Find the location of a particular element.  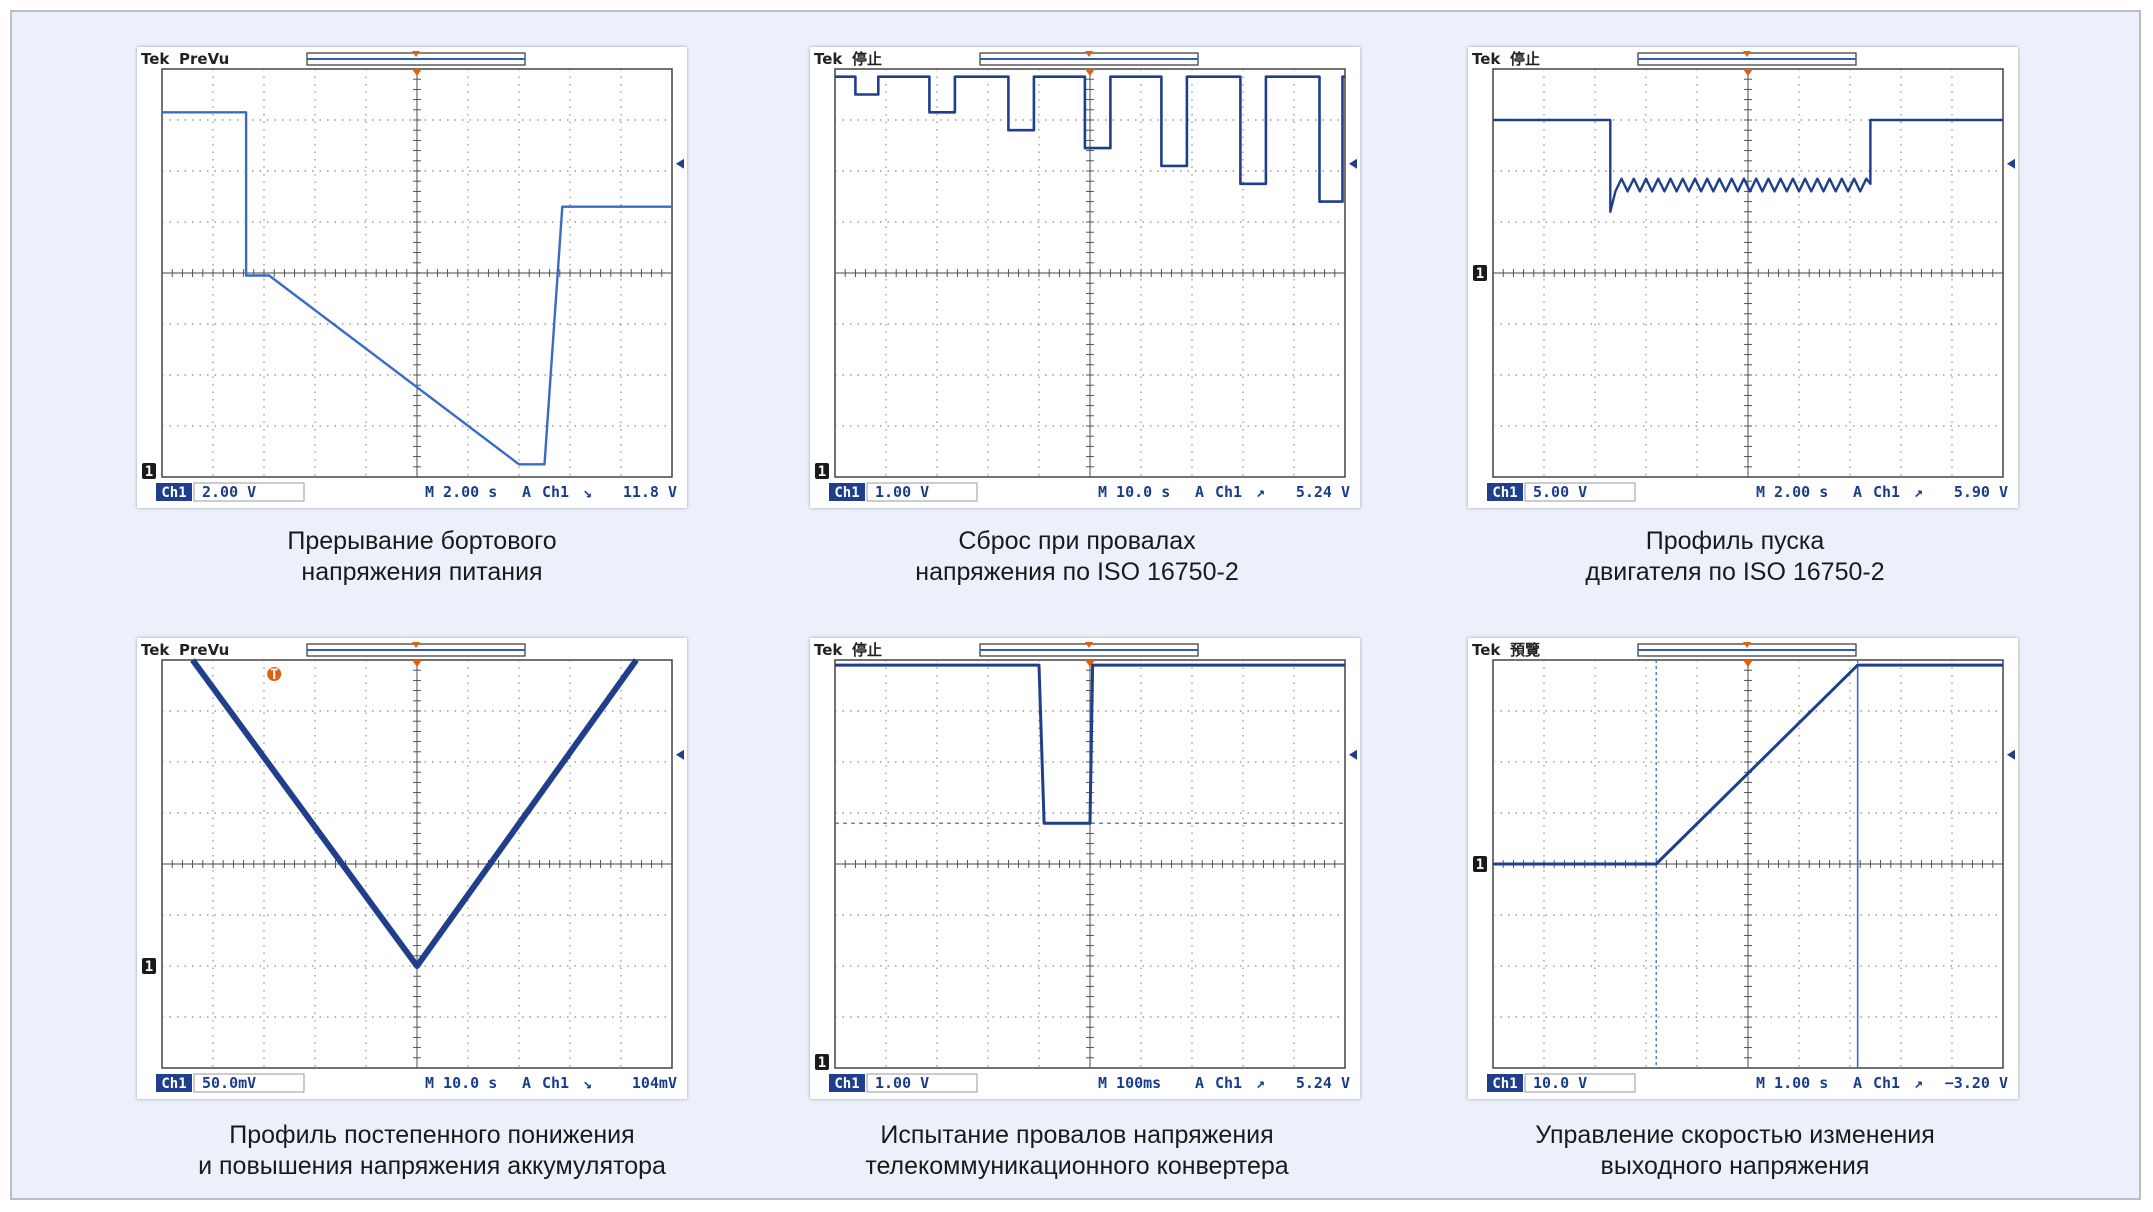

scope-mode-label: 預覽 is located at coordinates (1525, 650).